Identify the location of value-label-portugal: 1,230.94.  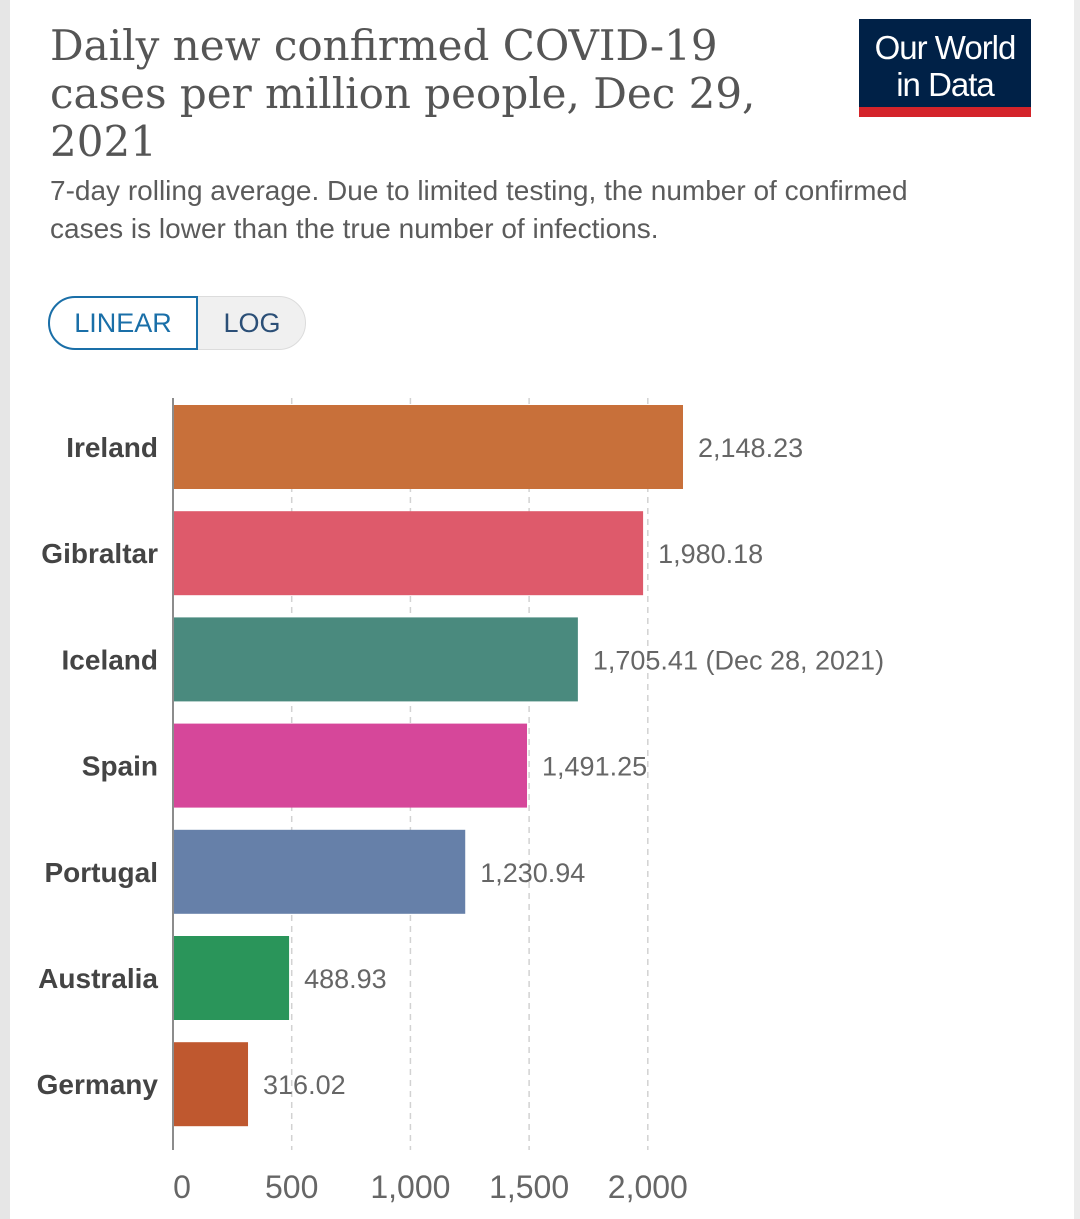
(532, 873).